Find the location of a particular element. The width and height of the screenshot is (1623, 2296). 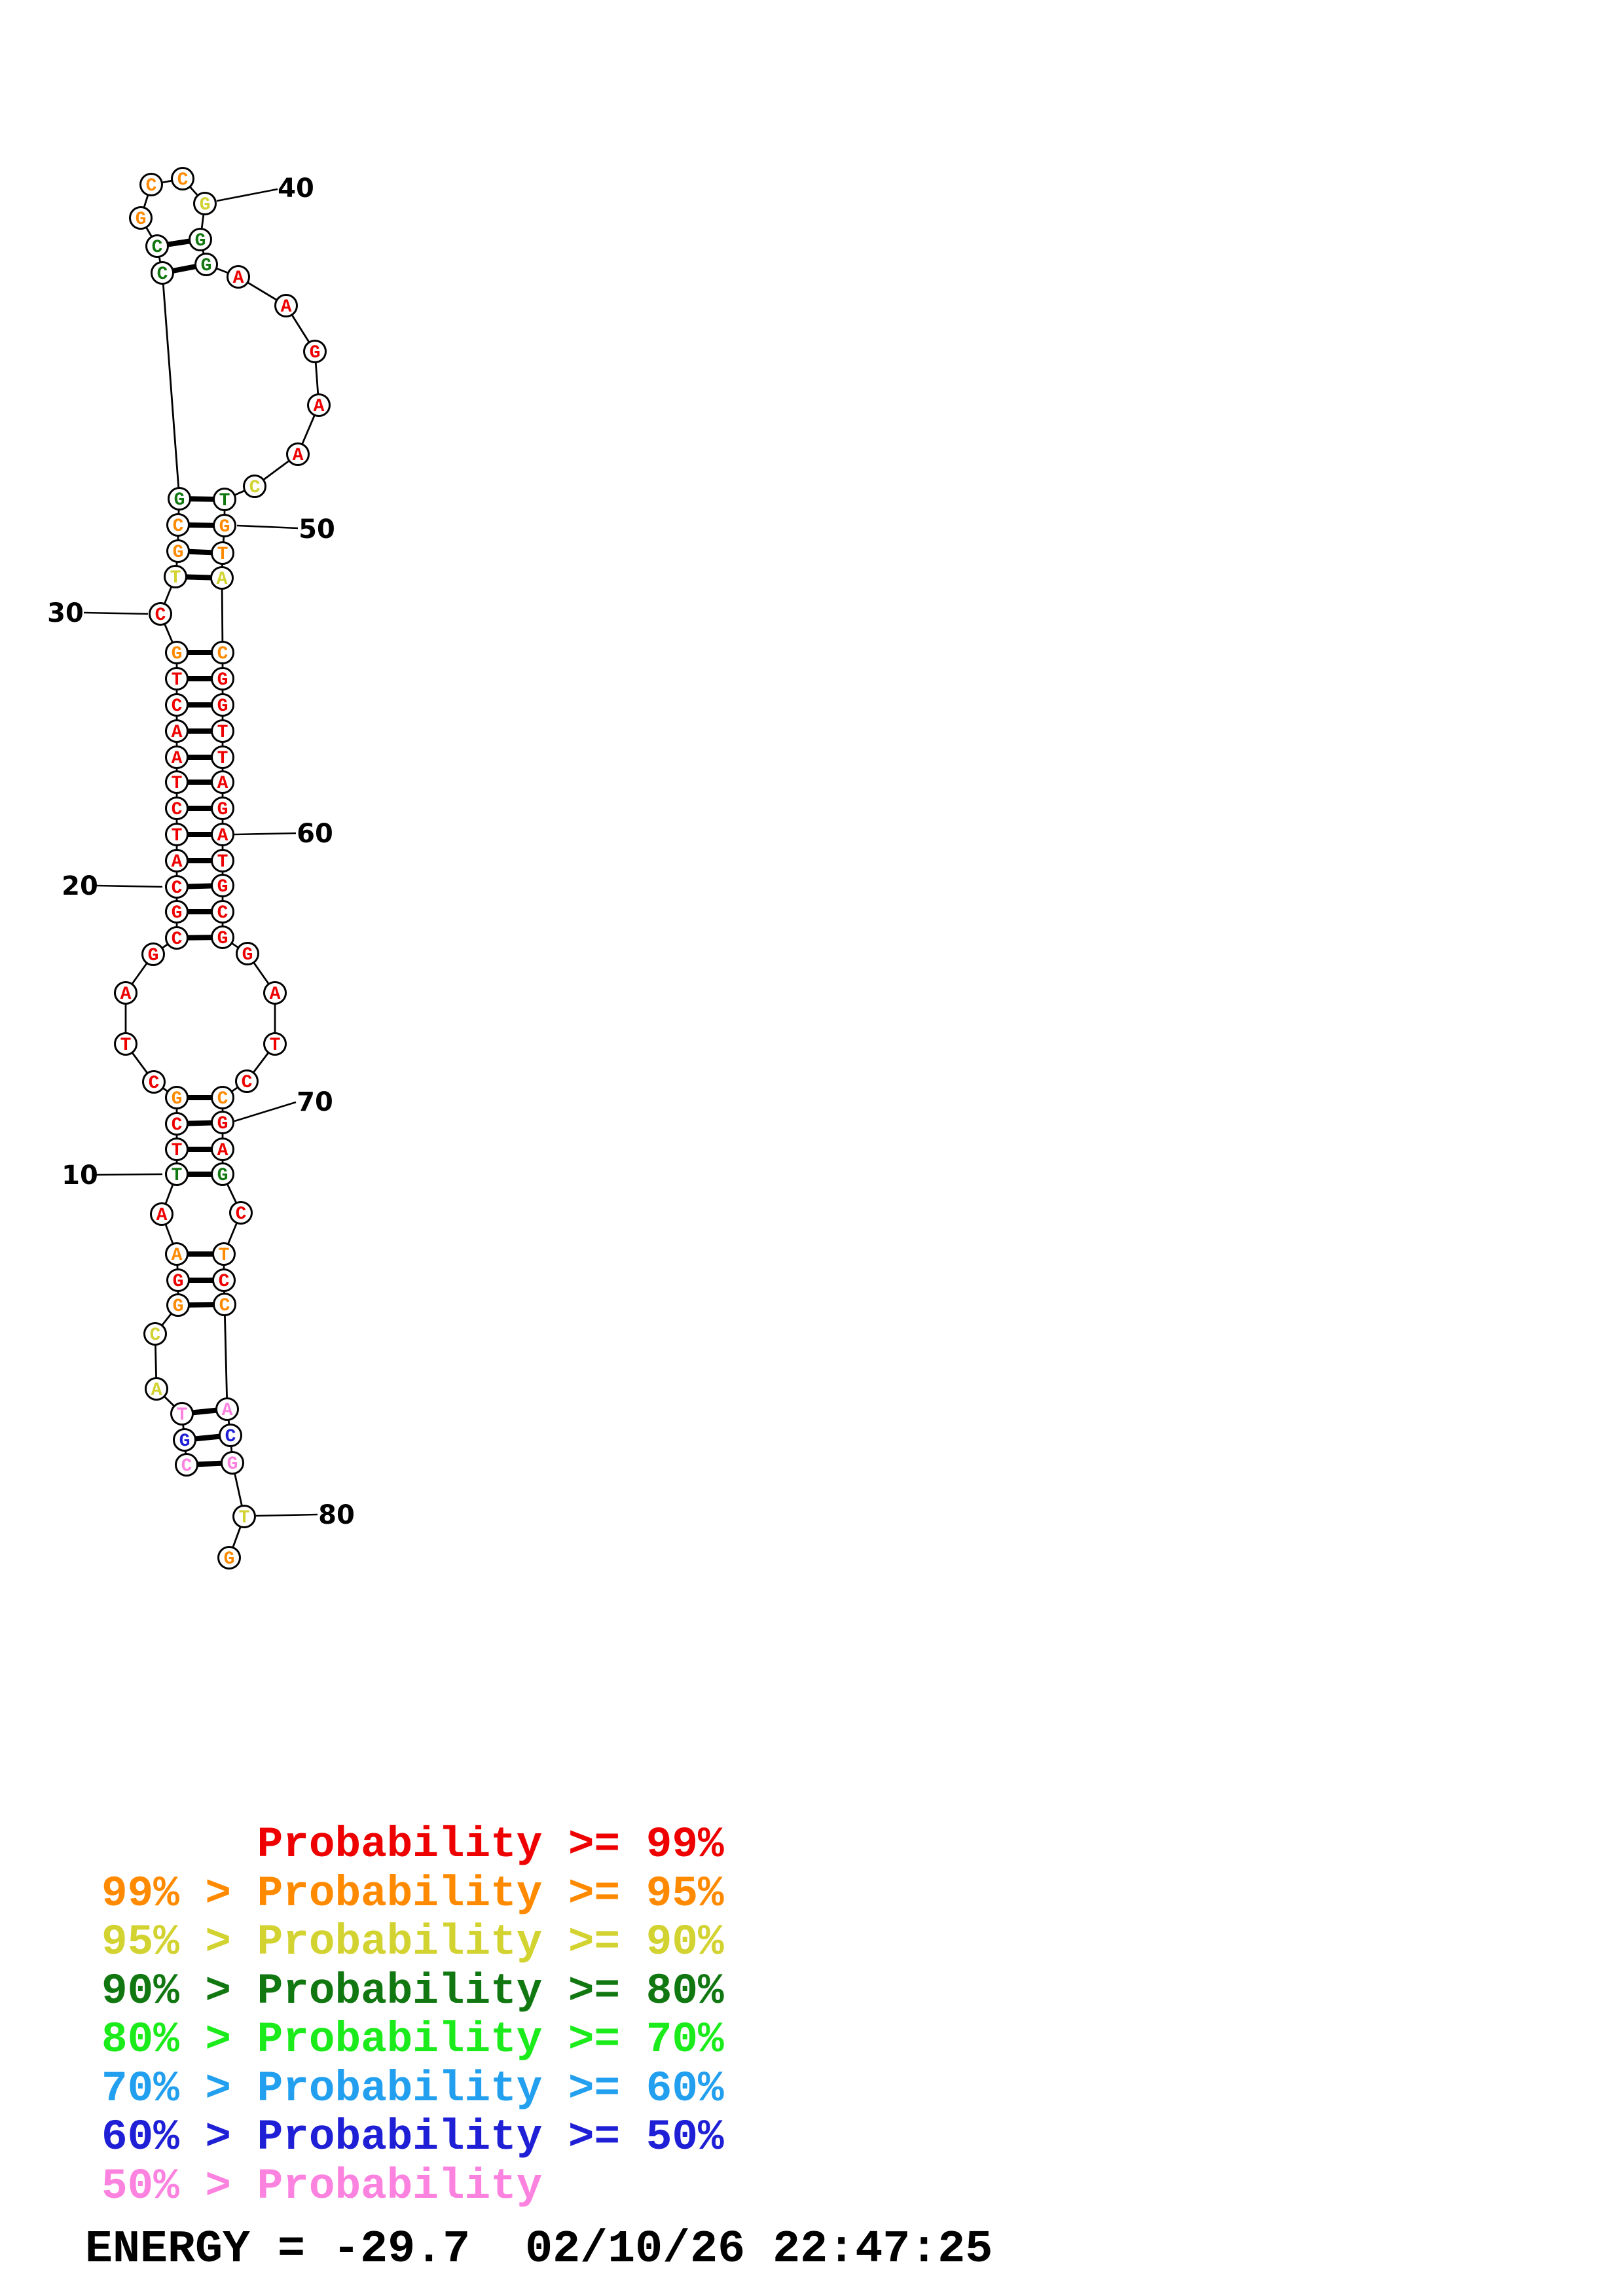

nucleotide-base-66: A is located at coordinates (275, 995).